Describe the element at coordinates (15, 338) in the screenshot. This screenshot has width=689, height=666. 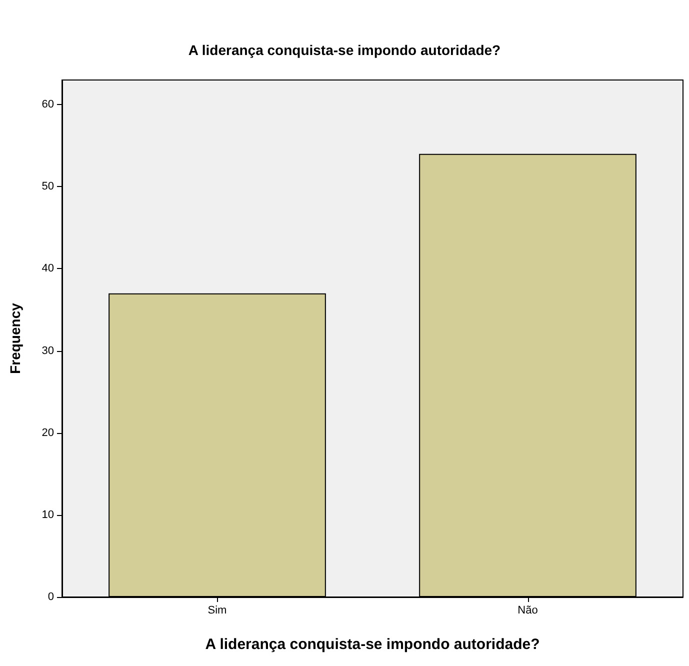
I see `y-axis-title: Frequency` at that location.